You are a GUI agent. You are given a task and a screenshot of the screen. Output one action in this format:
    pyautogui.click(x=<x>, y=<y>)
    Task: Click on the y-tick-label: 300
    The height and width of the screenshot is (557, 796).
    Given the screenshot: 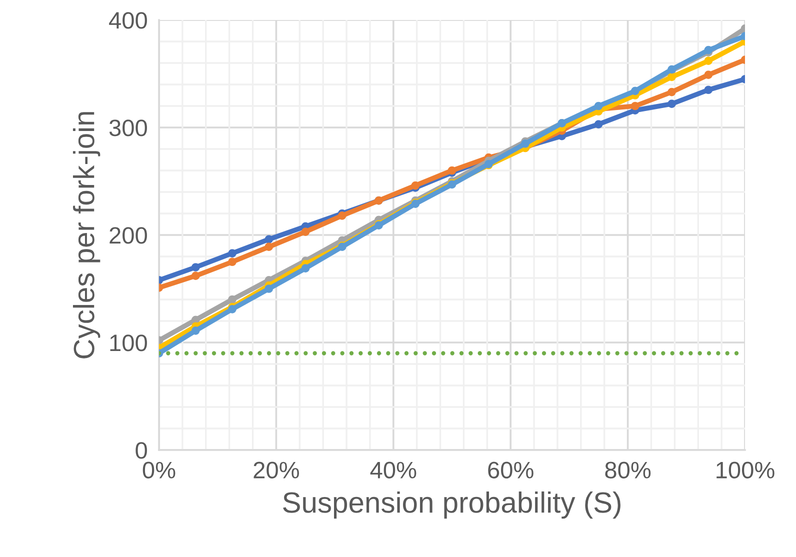 What is the action you would take?
    pyautogui.click(x=128, y=128)
    